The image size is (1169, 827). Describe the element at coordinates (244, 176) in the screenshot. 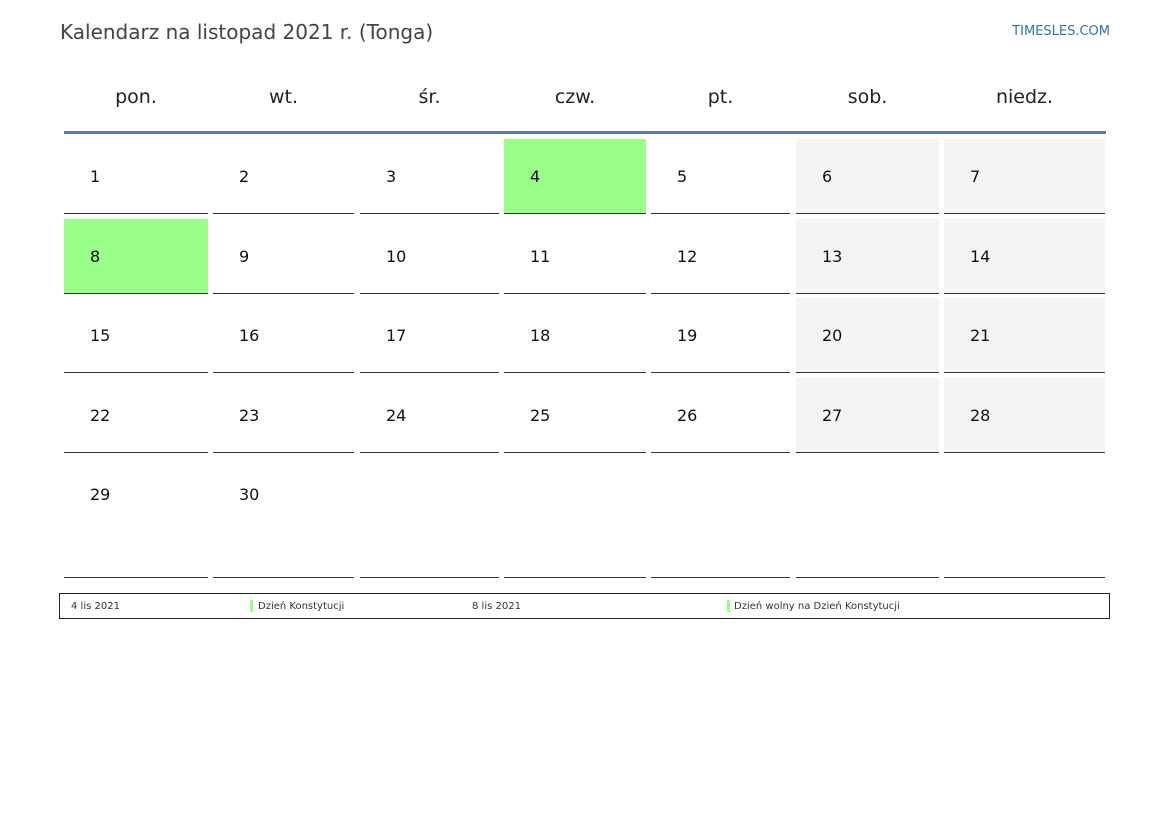

I see `day-number: 2` at that location.